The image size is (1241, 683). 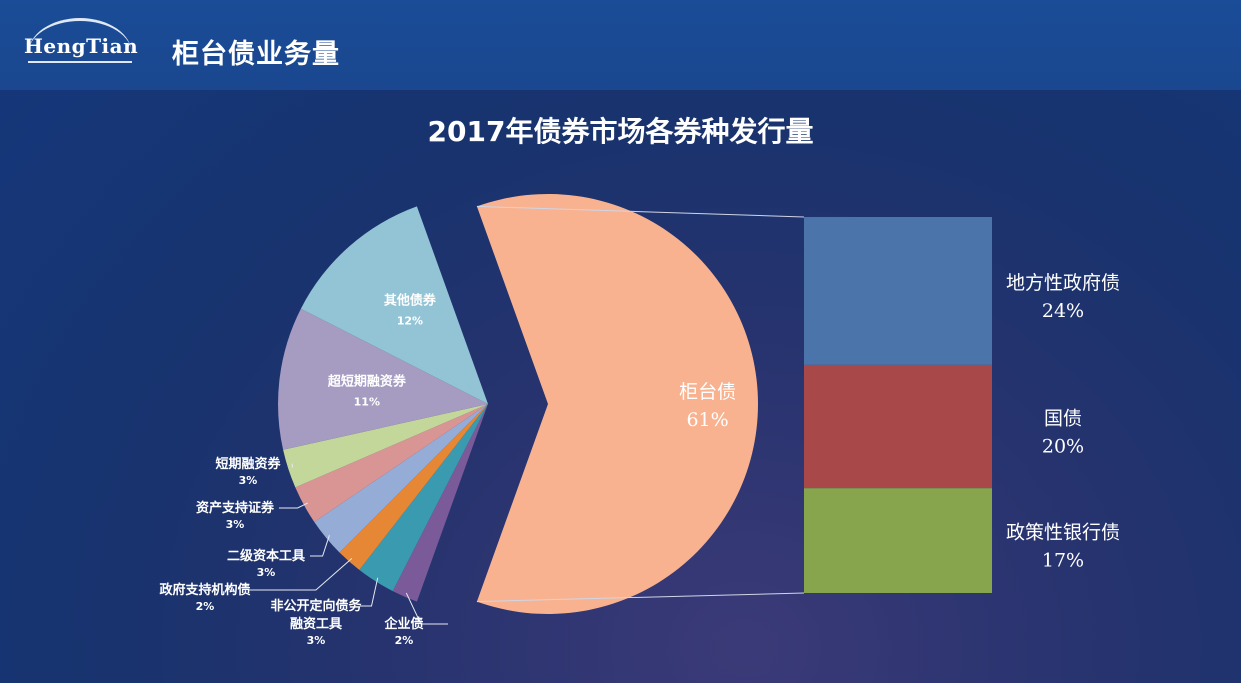 I want to click on slice-label-name: 柜台债, so click(x=707, y=392).